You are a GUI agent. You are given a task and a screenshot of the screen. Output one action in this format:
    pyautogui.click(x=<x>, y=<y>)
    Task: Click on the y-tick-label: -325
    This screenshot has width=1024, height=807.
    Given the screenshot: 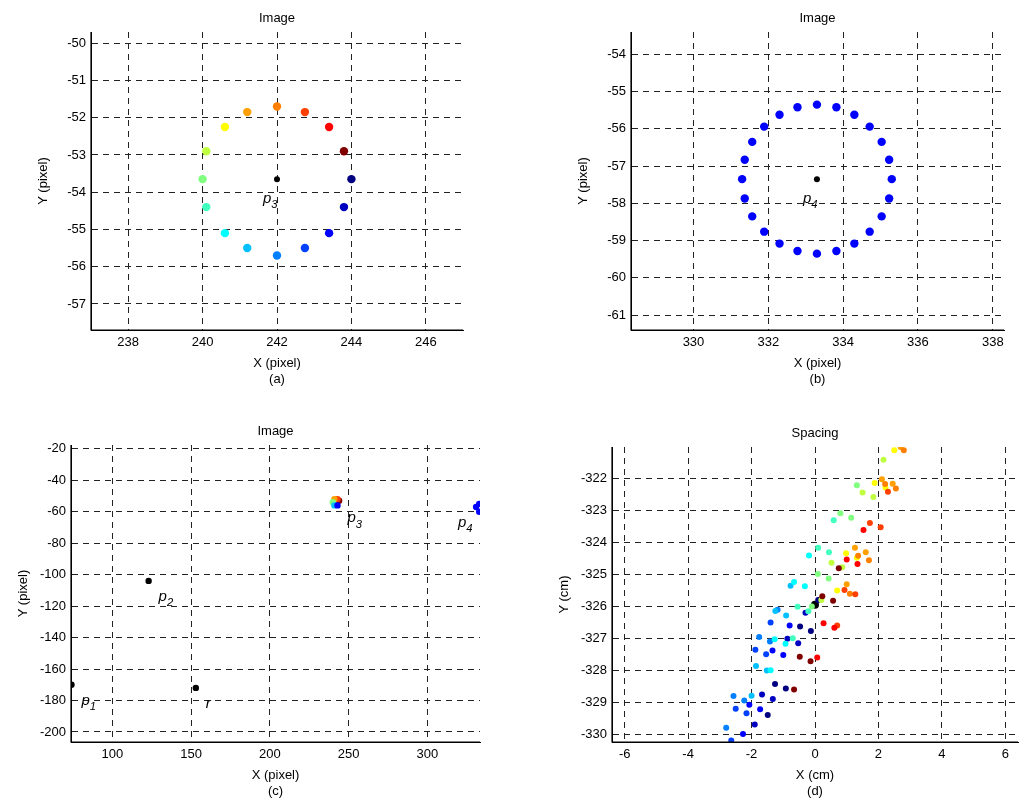 What is the action you would take?
    pyautogui.click(x=593, y=574)
    